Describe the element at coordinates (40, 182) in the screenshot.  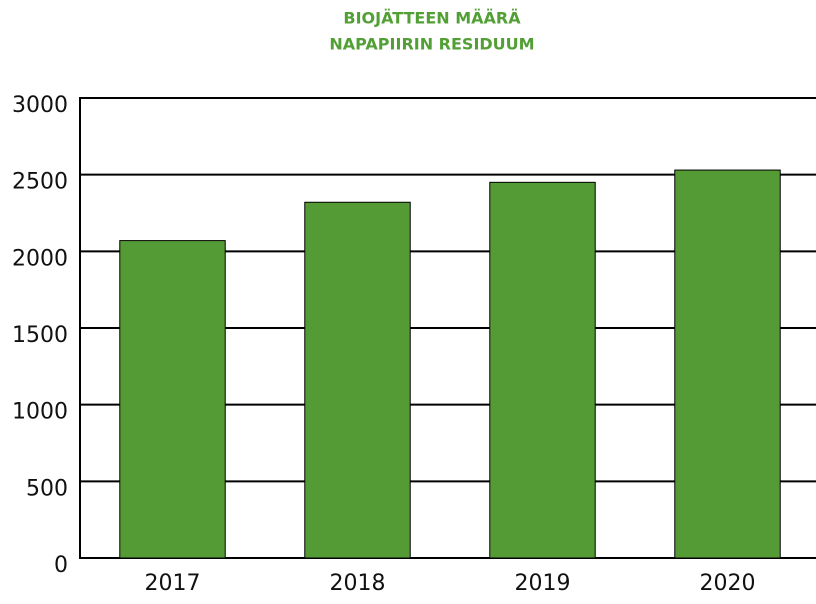
I see `y-tick-label: 2500` at that location.